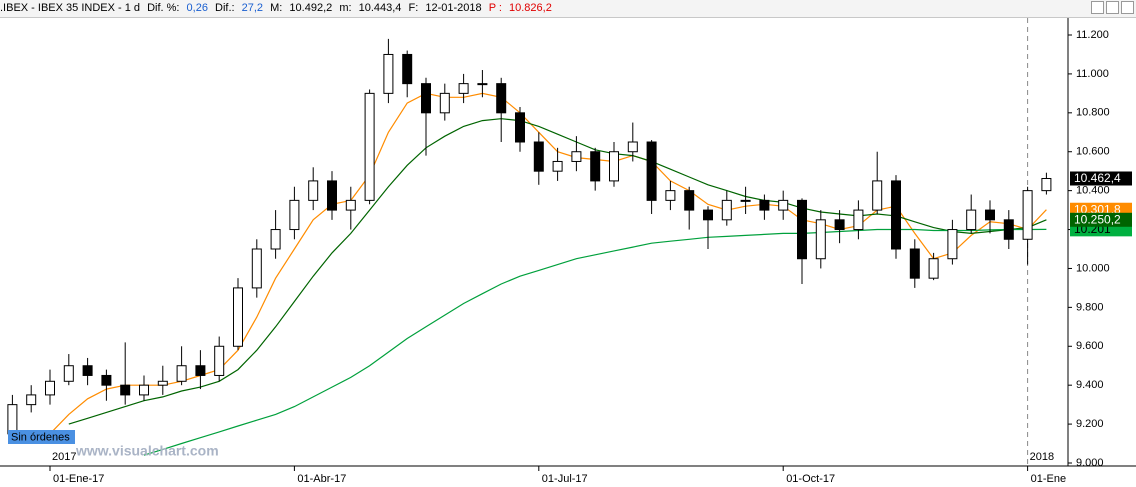 This screenshot has height=487, width=1136. I want to click on header-label: F:, so click(413, 8).